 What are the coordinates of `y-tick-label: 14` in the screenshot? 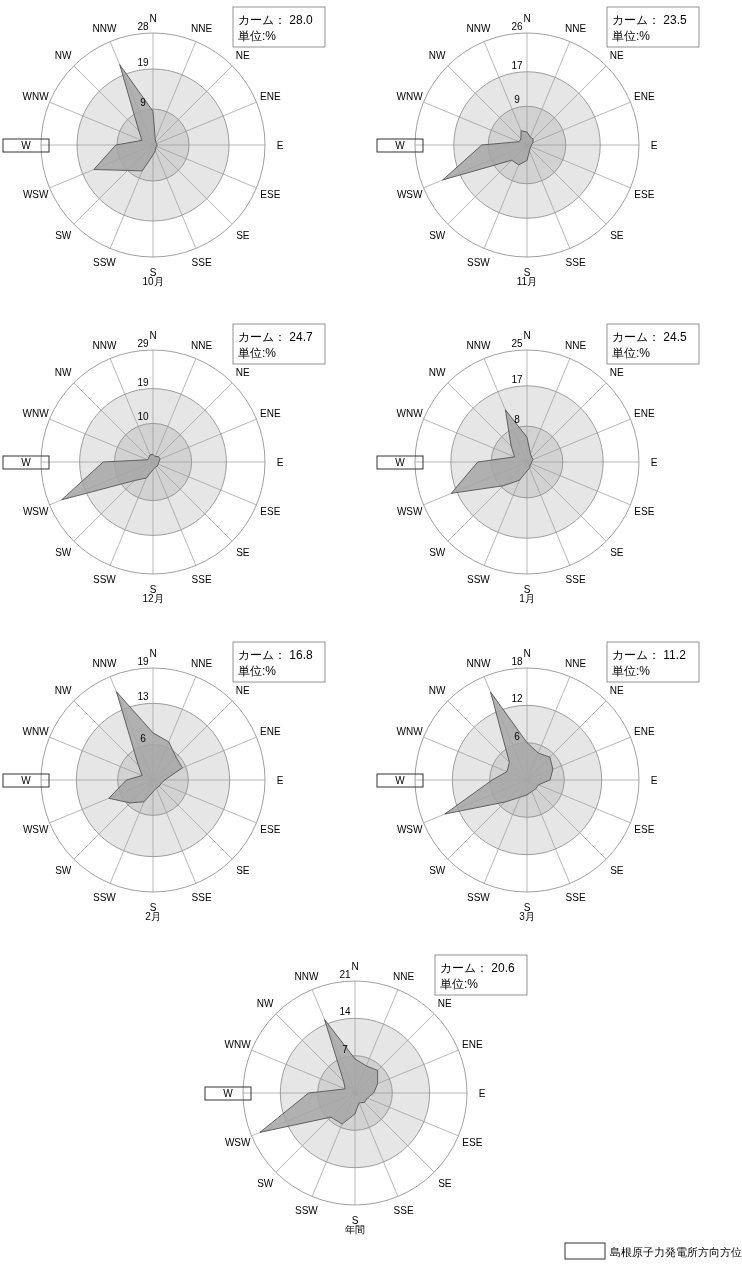 It's located at (345, 1012).